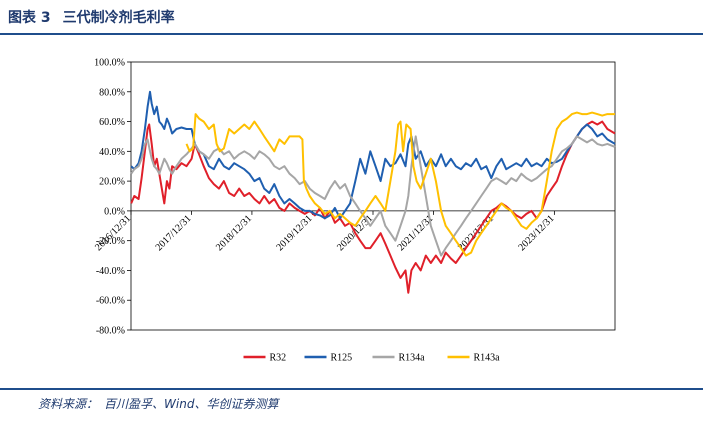  What do you see at coordinates (342, 358) in the screenshot?
I see `legend-label-r125: R125` at bounding box center [342, 358].